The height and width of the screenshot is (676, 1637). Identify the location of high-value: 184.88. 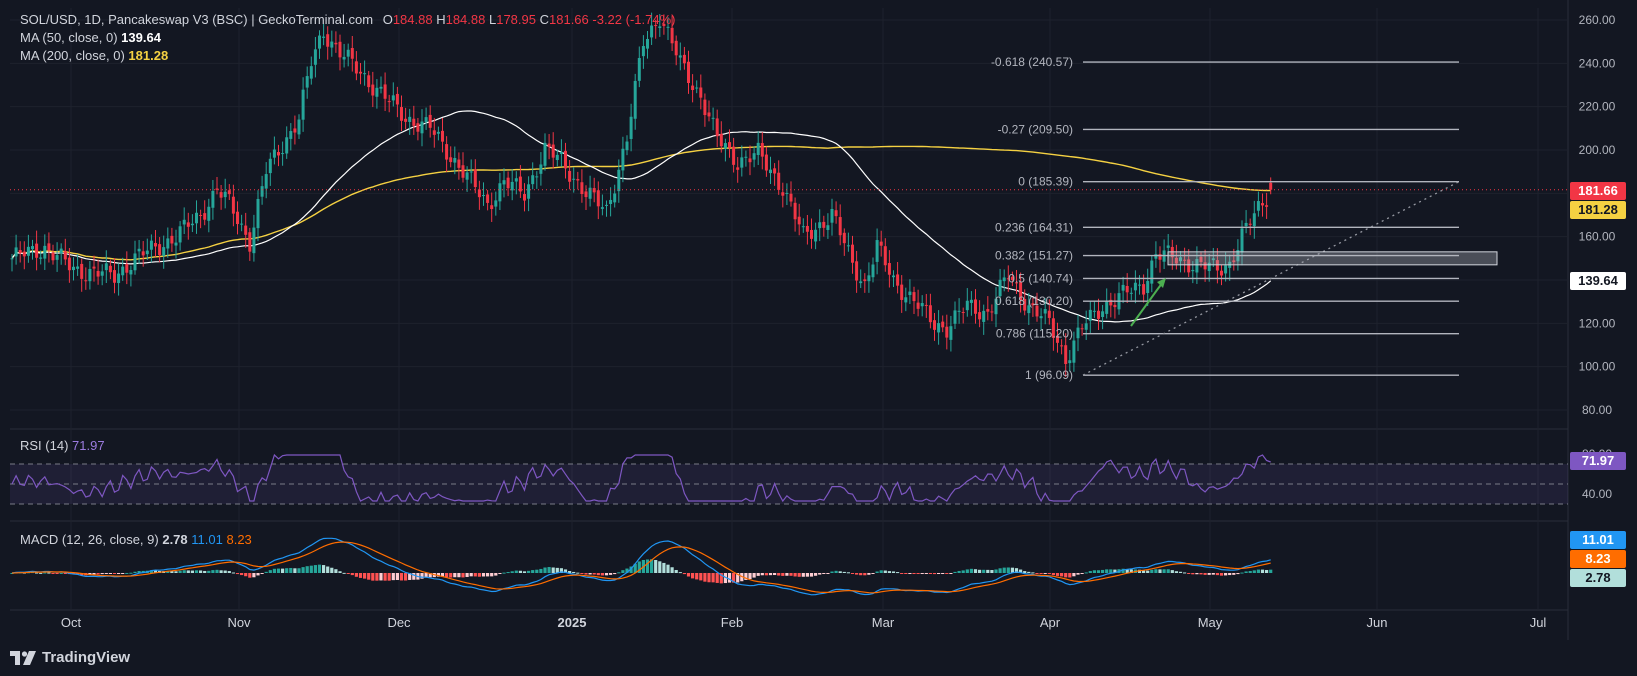
(466, 19).